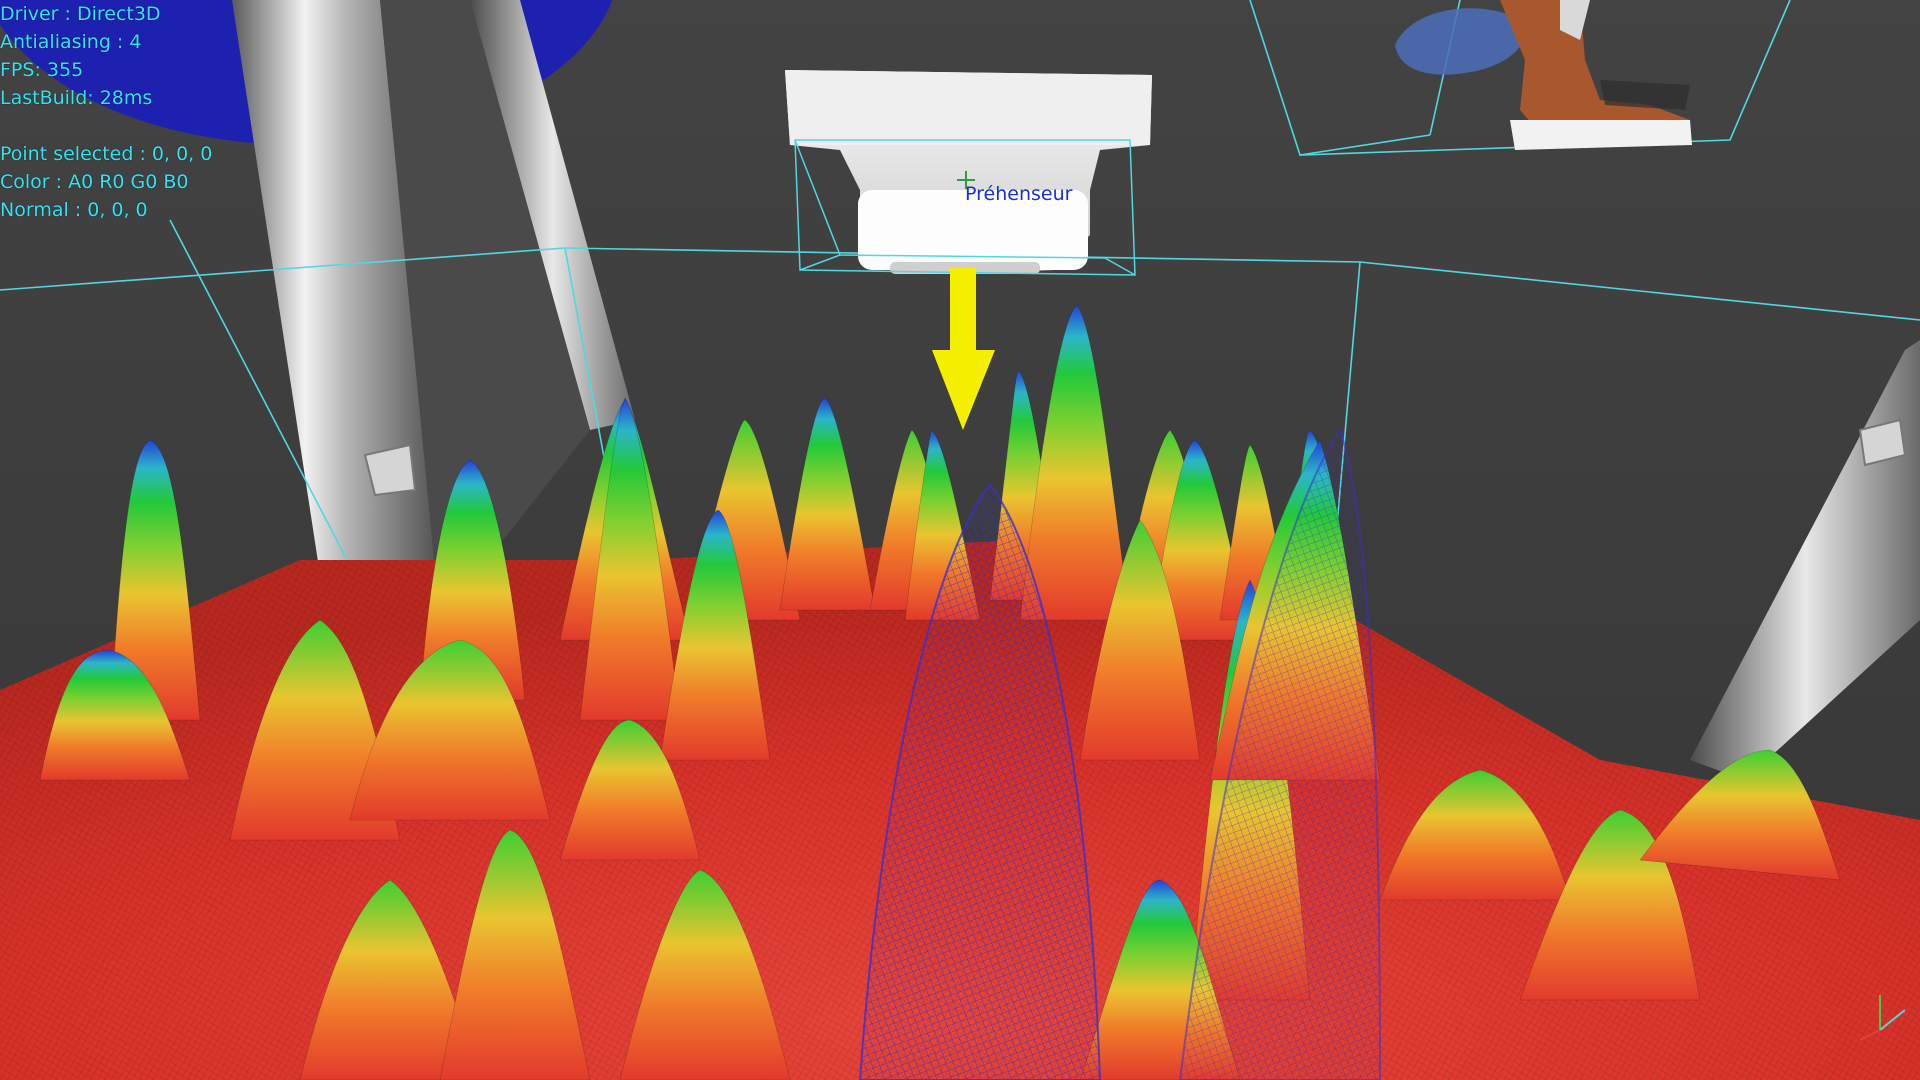 This screenshot has width=1920, height=1080. Describe the element at coordinates (1543, 75) in the screenshot. I see `point-cloud-icon` at that location.